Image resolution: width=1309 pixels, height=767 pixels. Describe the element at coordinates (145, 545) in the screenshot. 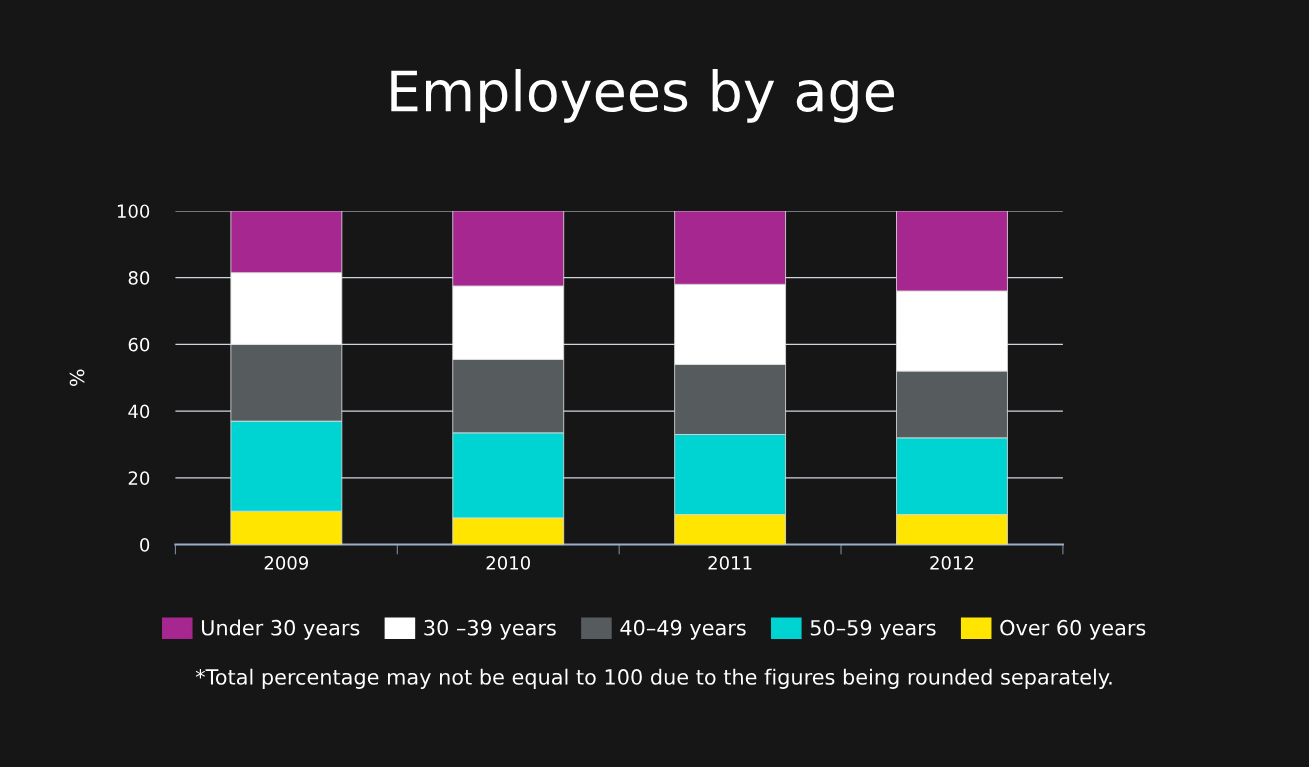

I see `y-tick-label: 0` at that location.